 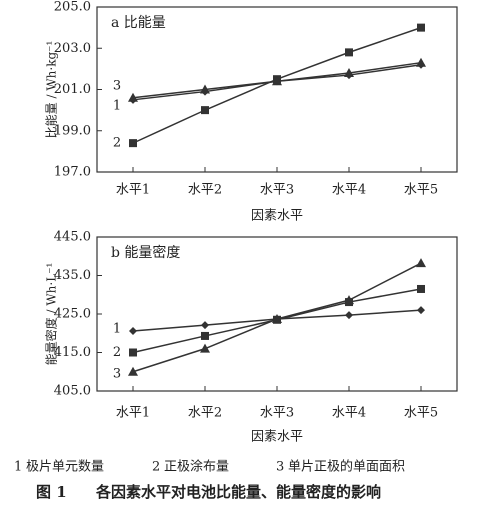 What do you see at coordinates (346, 467) in the screenshot?
I see `legend-label-3: 单片正极的单面面积` at bounding box center [346, 467].